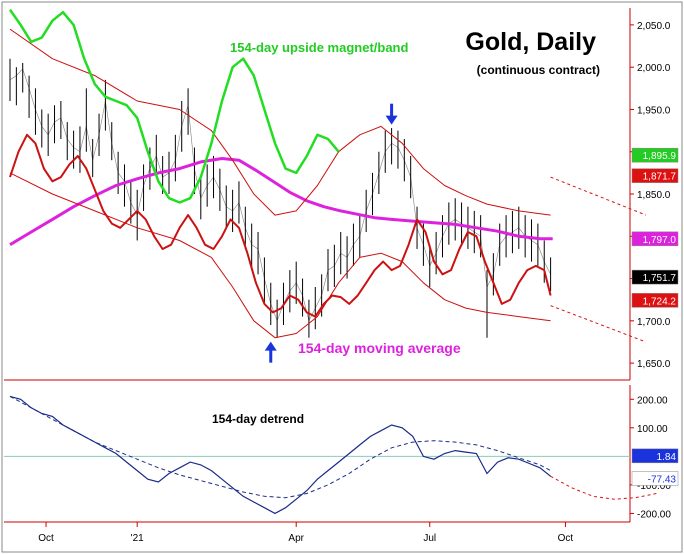 The height and width of the screenshot is (554, 684). I want to click on last-value-tag: 1.84, so click(655, 456).